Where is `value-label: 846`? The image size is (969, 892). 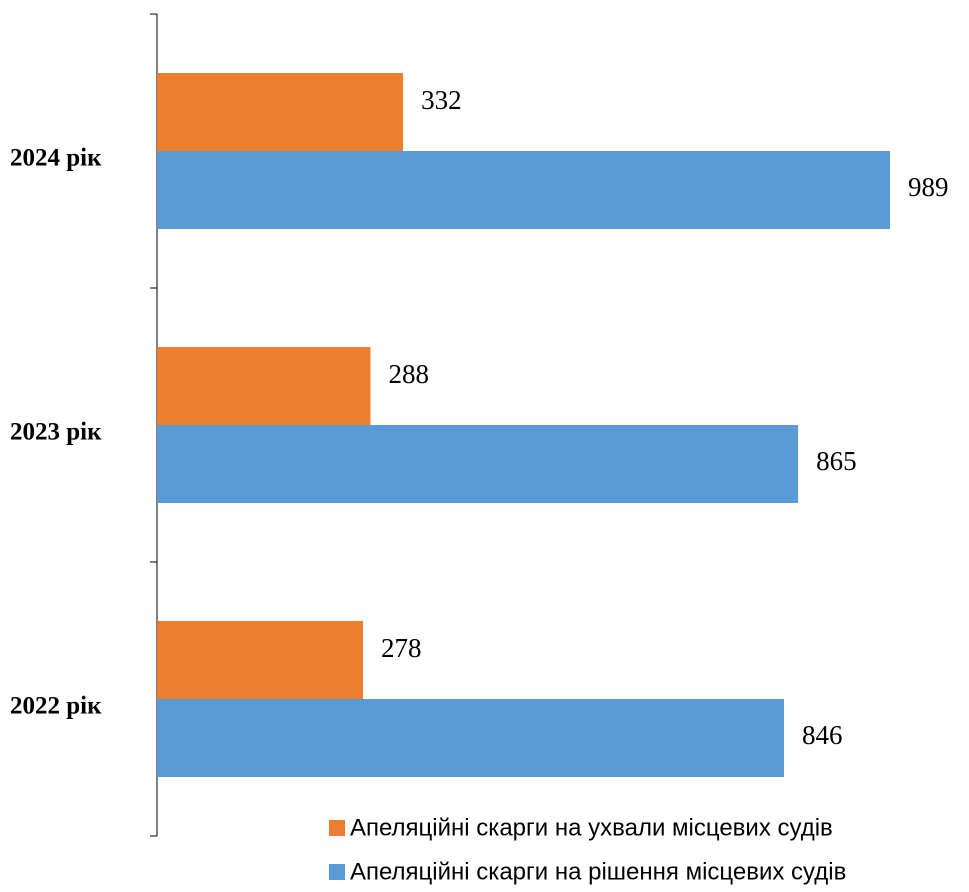
value-label: 846 is located at coordinates (822, 735).